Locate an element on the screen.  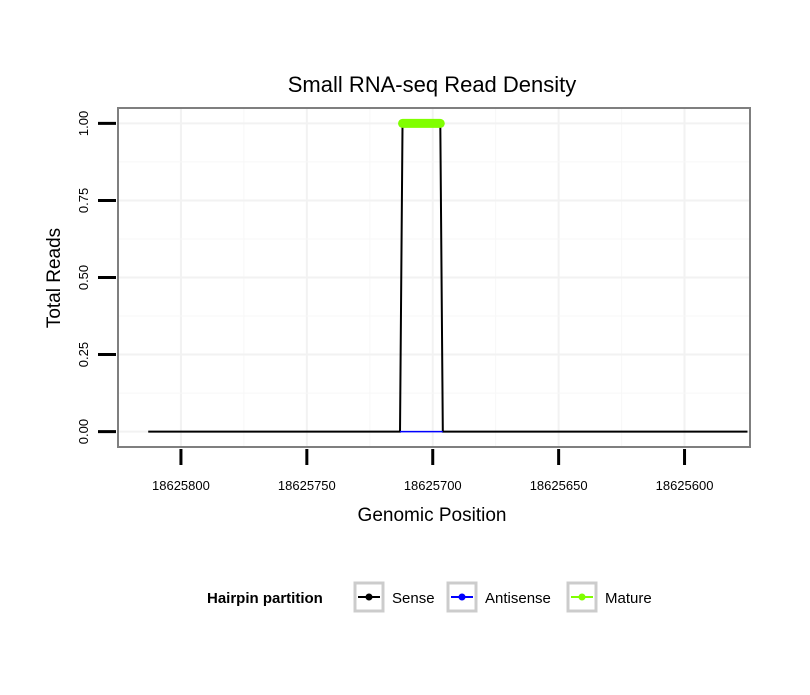
legend-items: Sense Antisense Mature is located at coordinates (502, 597).